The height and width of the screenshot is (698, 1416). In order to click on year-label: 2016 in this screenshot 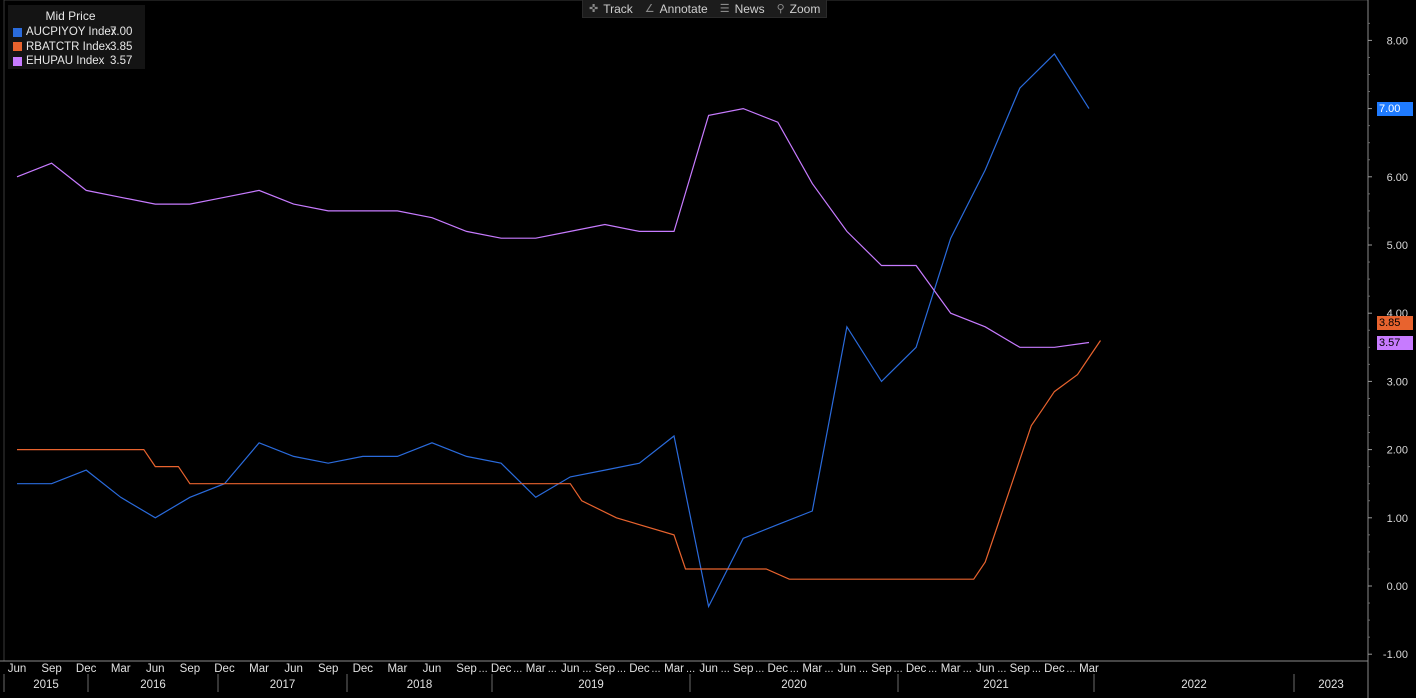, I will do `click(153, 685)`.